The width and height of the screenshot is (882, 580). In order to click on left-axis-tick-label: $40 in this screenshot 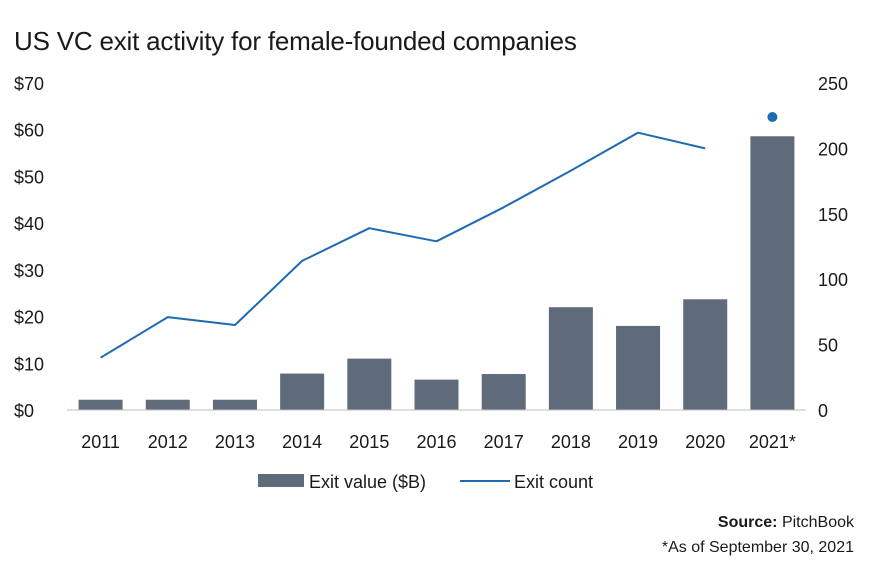, I will do `click(29, 224)`.